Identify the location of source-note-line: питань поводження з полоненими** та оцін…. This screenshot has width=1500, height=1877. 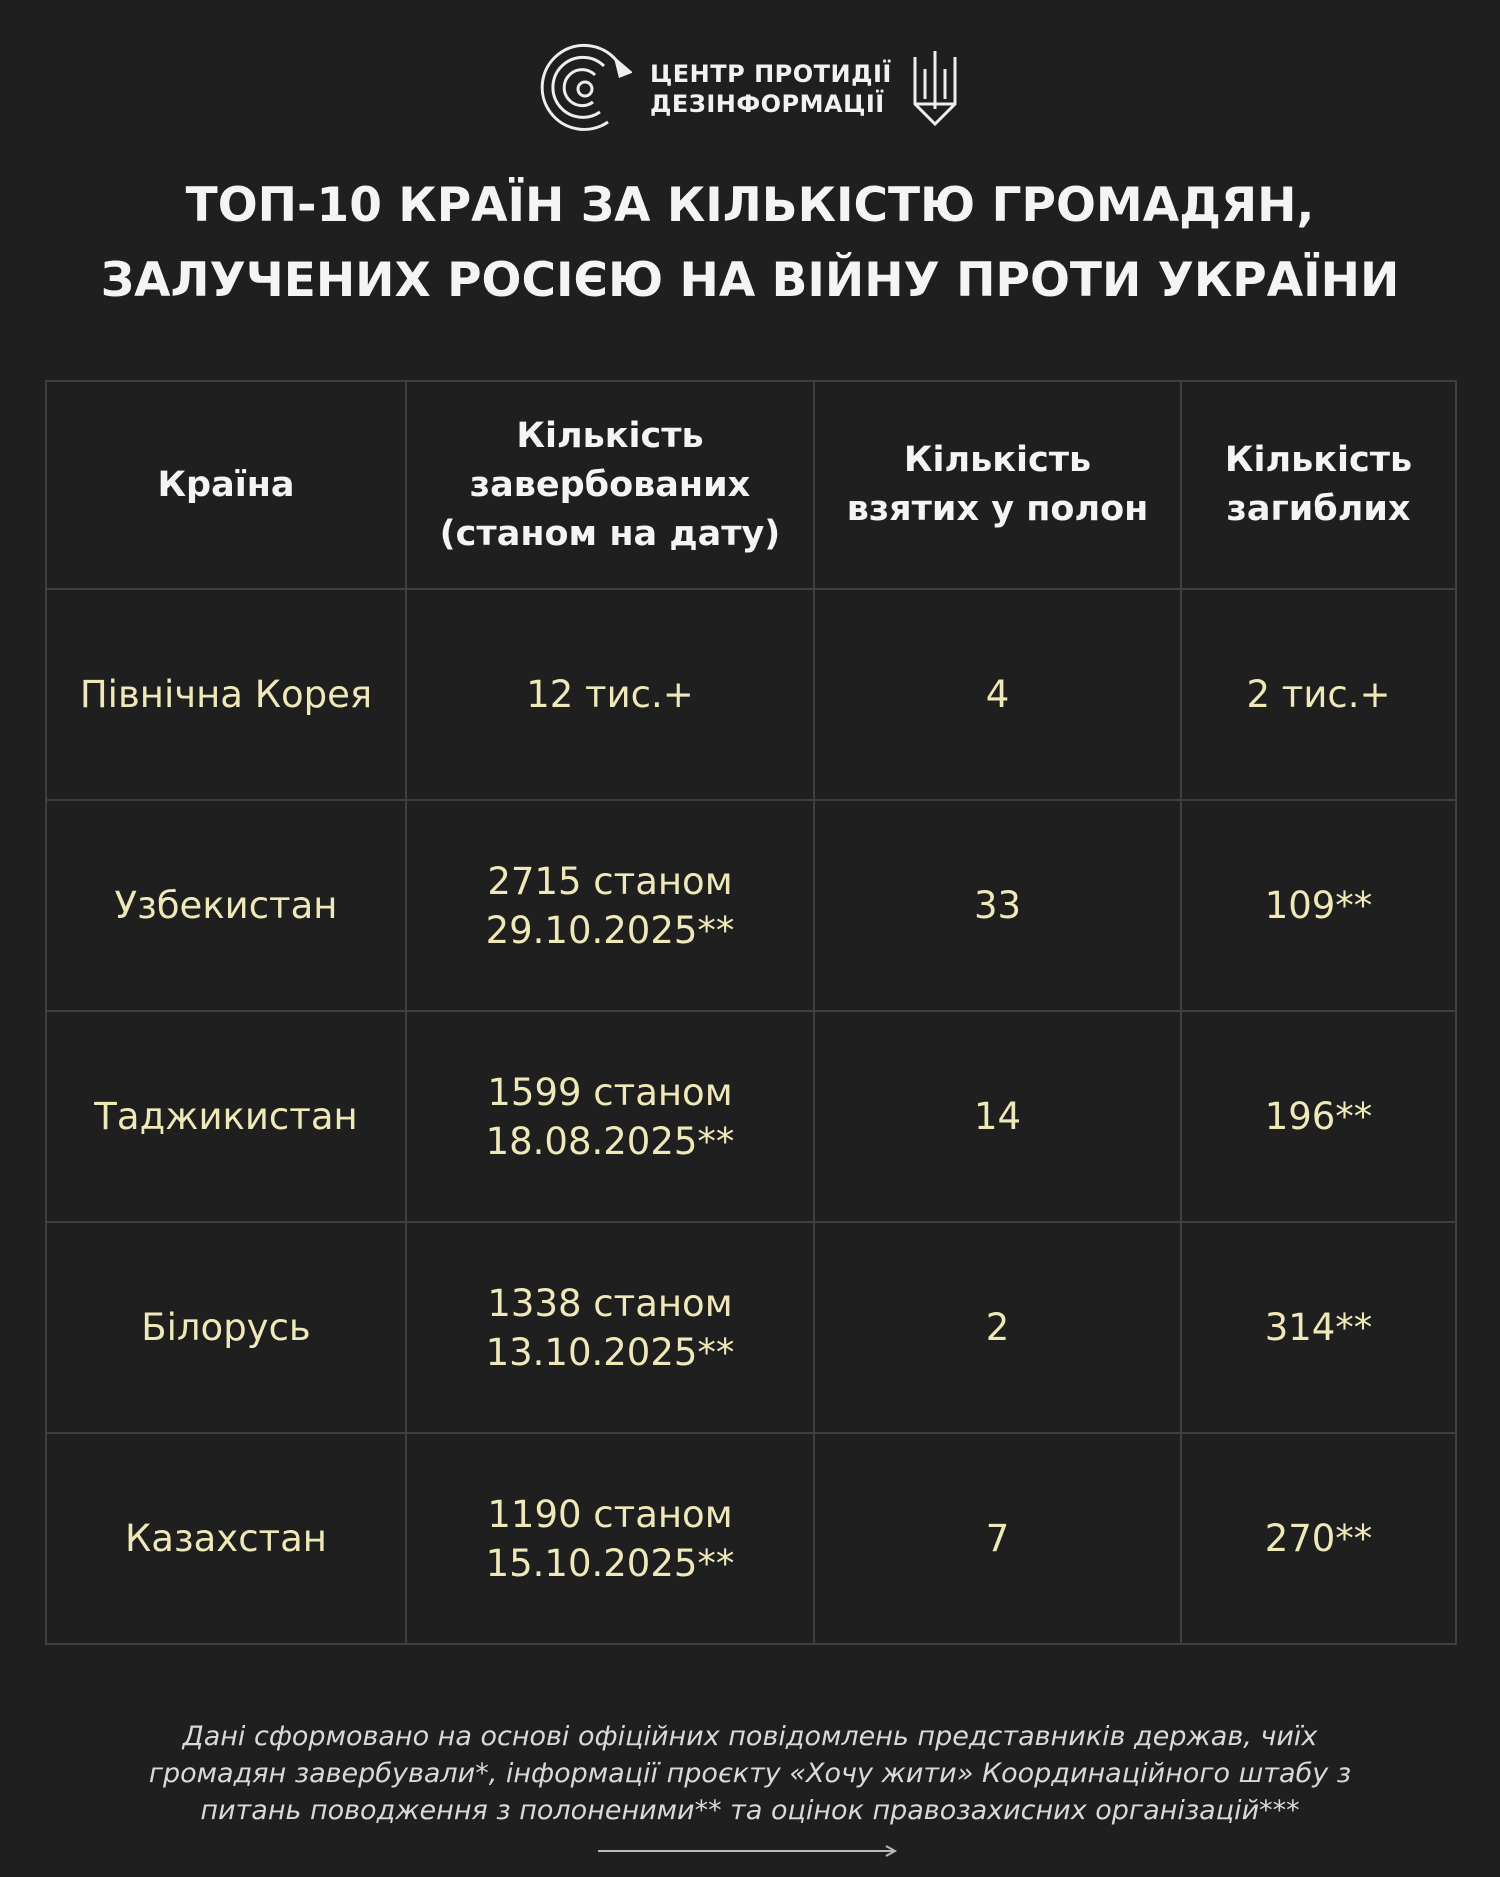
(750, 1810).